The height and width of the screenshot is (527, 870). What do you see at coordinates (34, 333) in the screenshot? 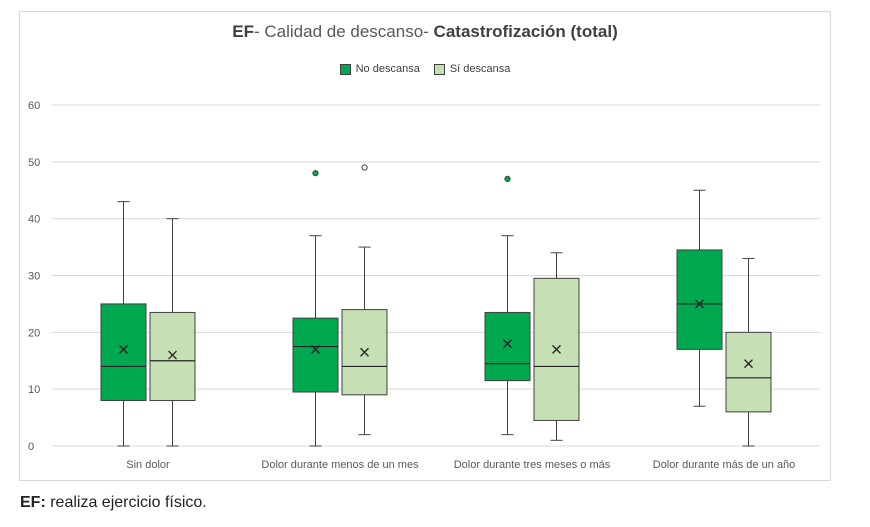
I see `y-tick-label-20: 20` at bounding box center [34, 333].